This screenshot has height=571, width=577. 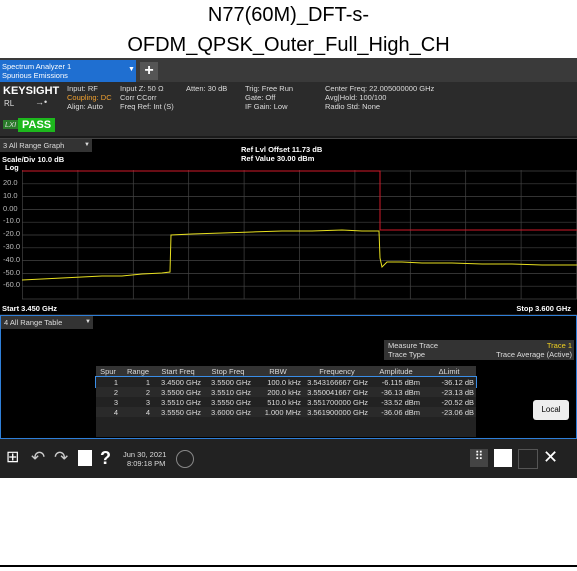 I want to click on table-cell: 2, so click(x=147, y=392).